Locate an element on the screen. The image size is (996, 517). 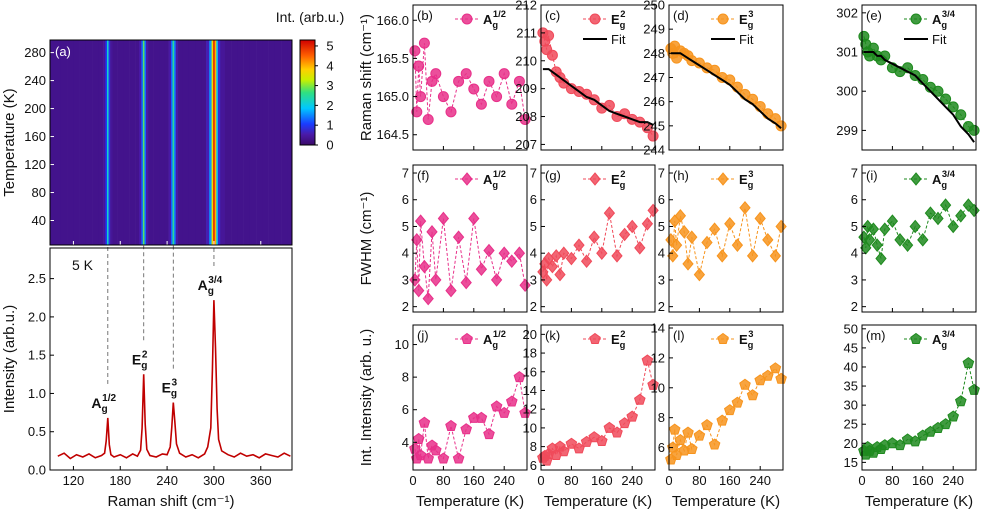
y-tick-label: 20 is located at coordinates (530, 334).